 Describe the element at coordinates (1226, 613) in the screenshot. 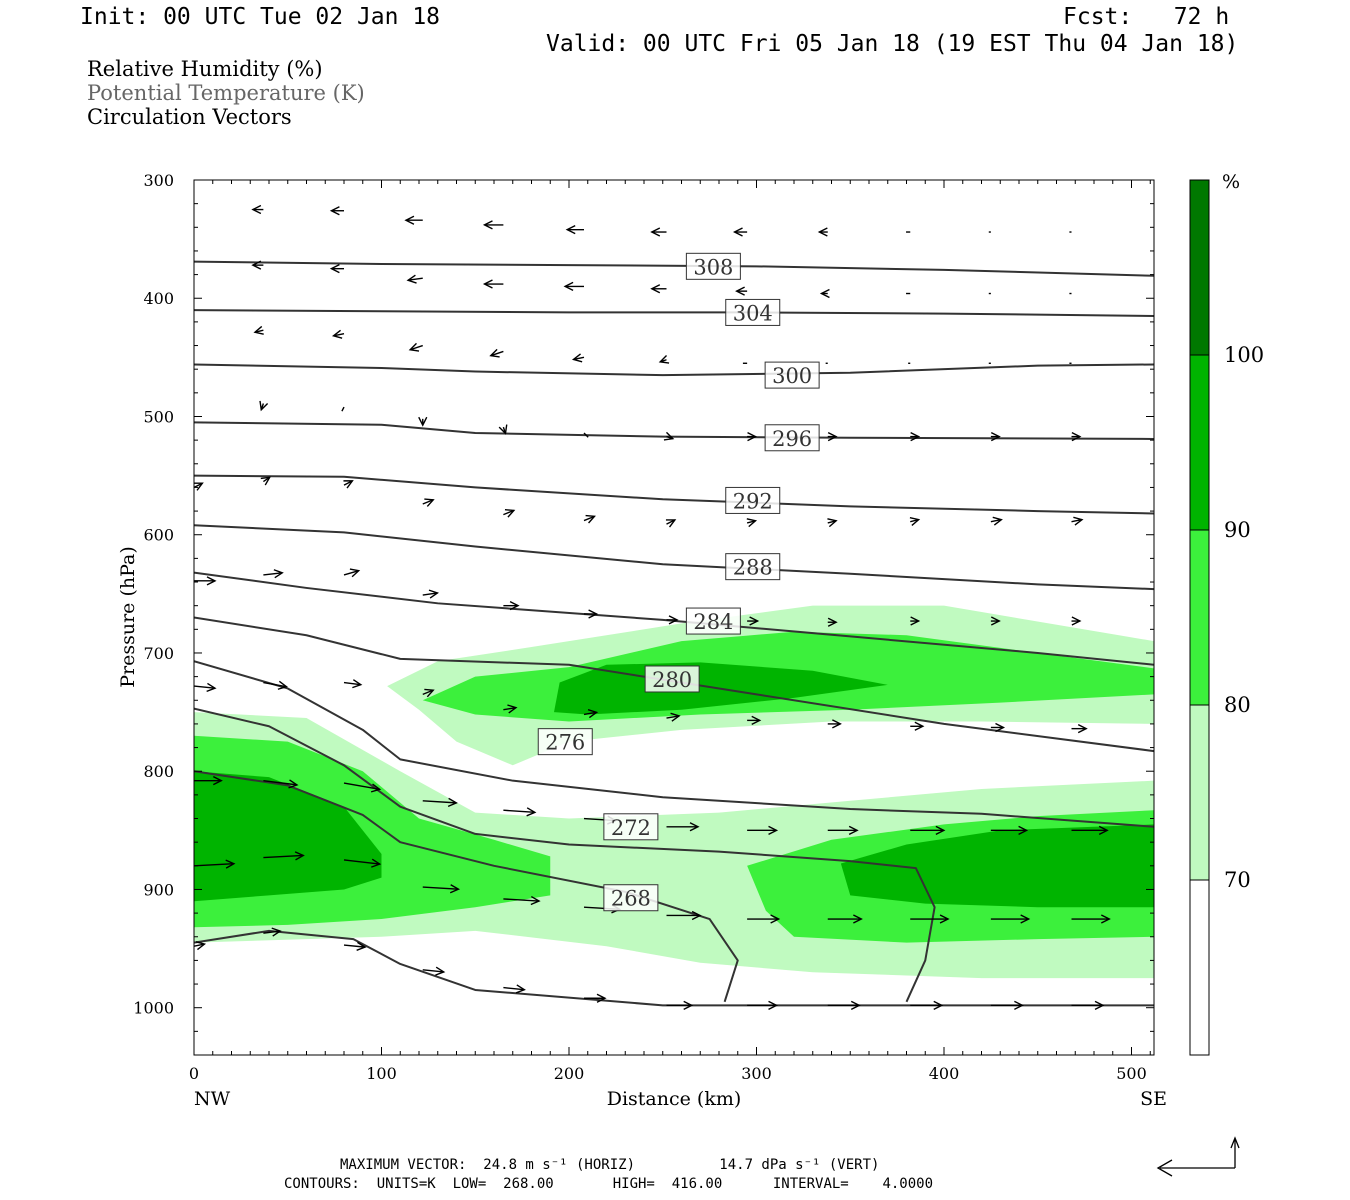

I see `colorbar: 100 90 80 70%` at that location.